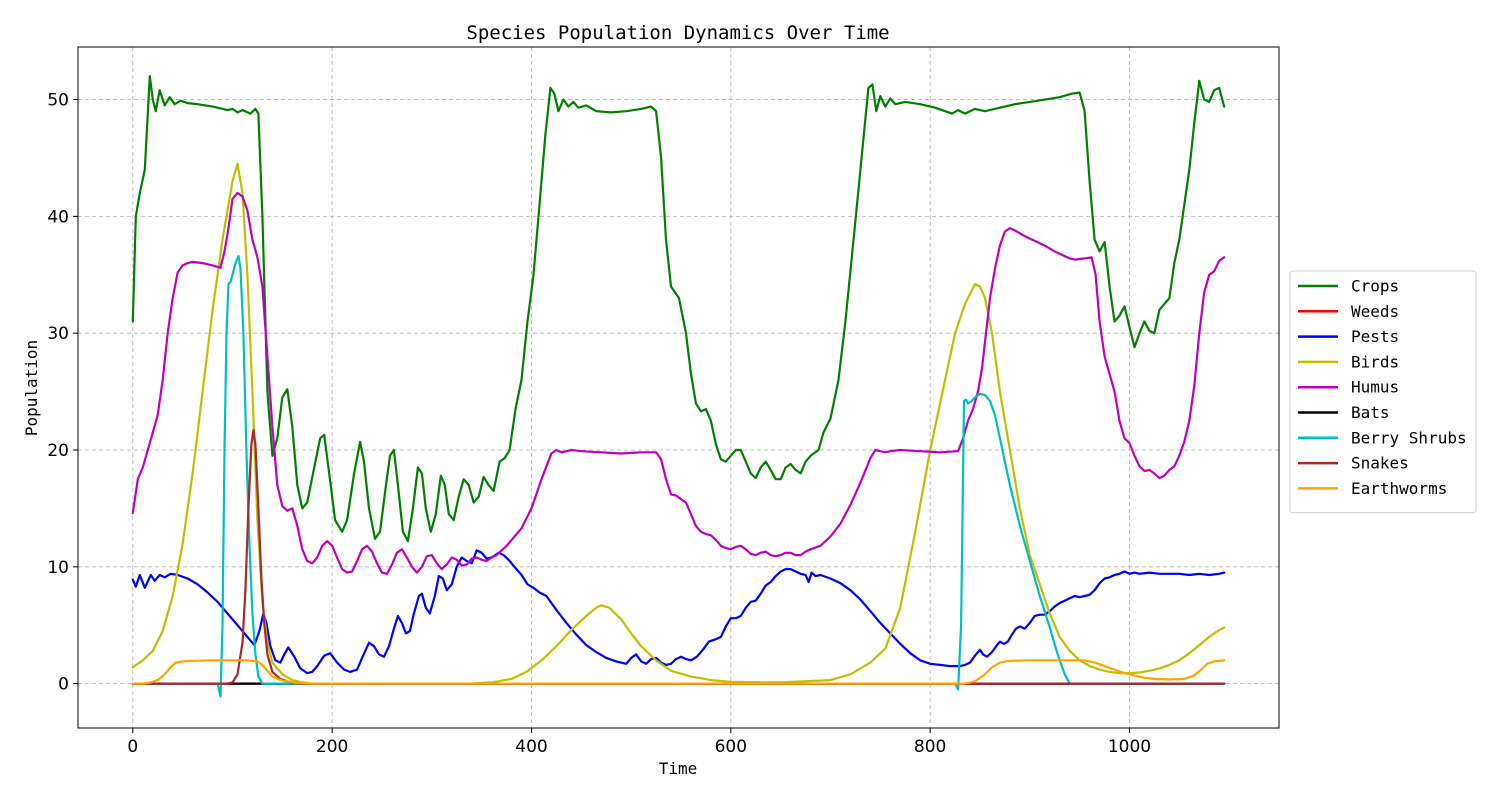  What do you see at coordinates (1370, 412) in the screenshot?
I see `legend-entry-bats: Bats` at bounding box center [1370, 412].